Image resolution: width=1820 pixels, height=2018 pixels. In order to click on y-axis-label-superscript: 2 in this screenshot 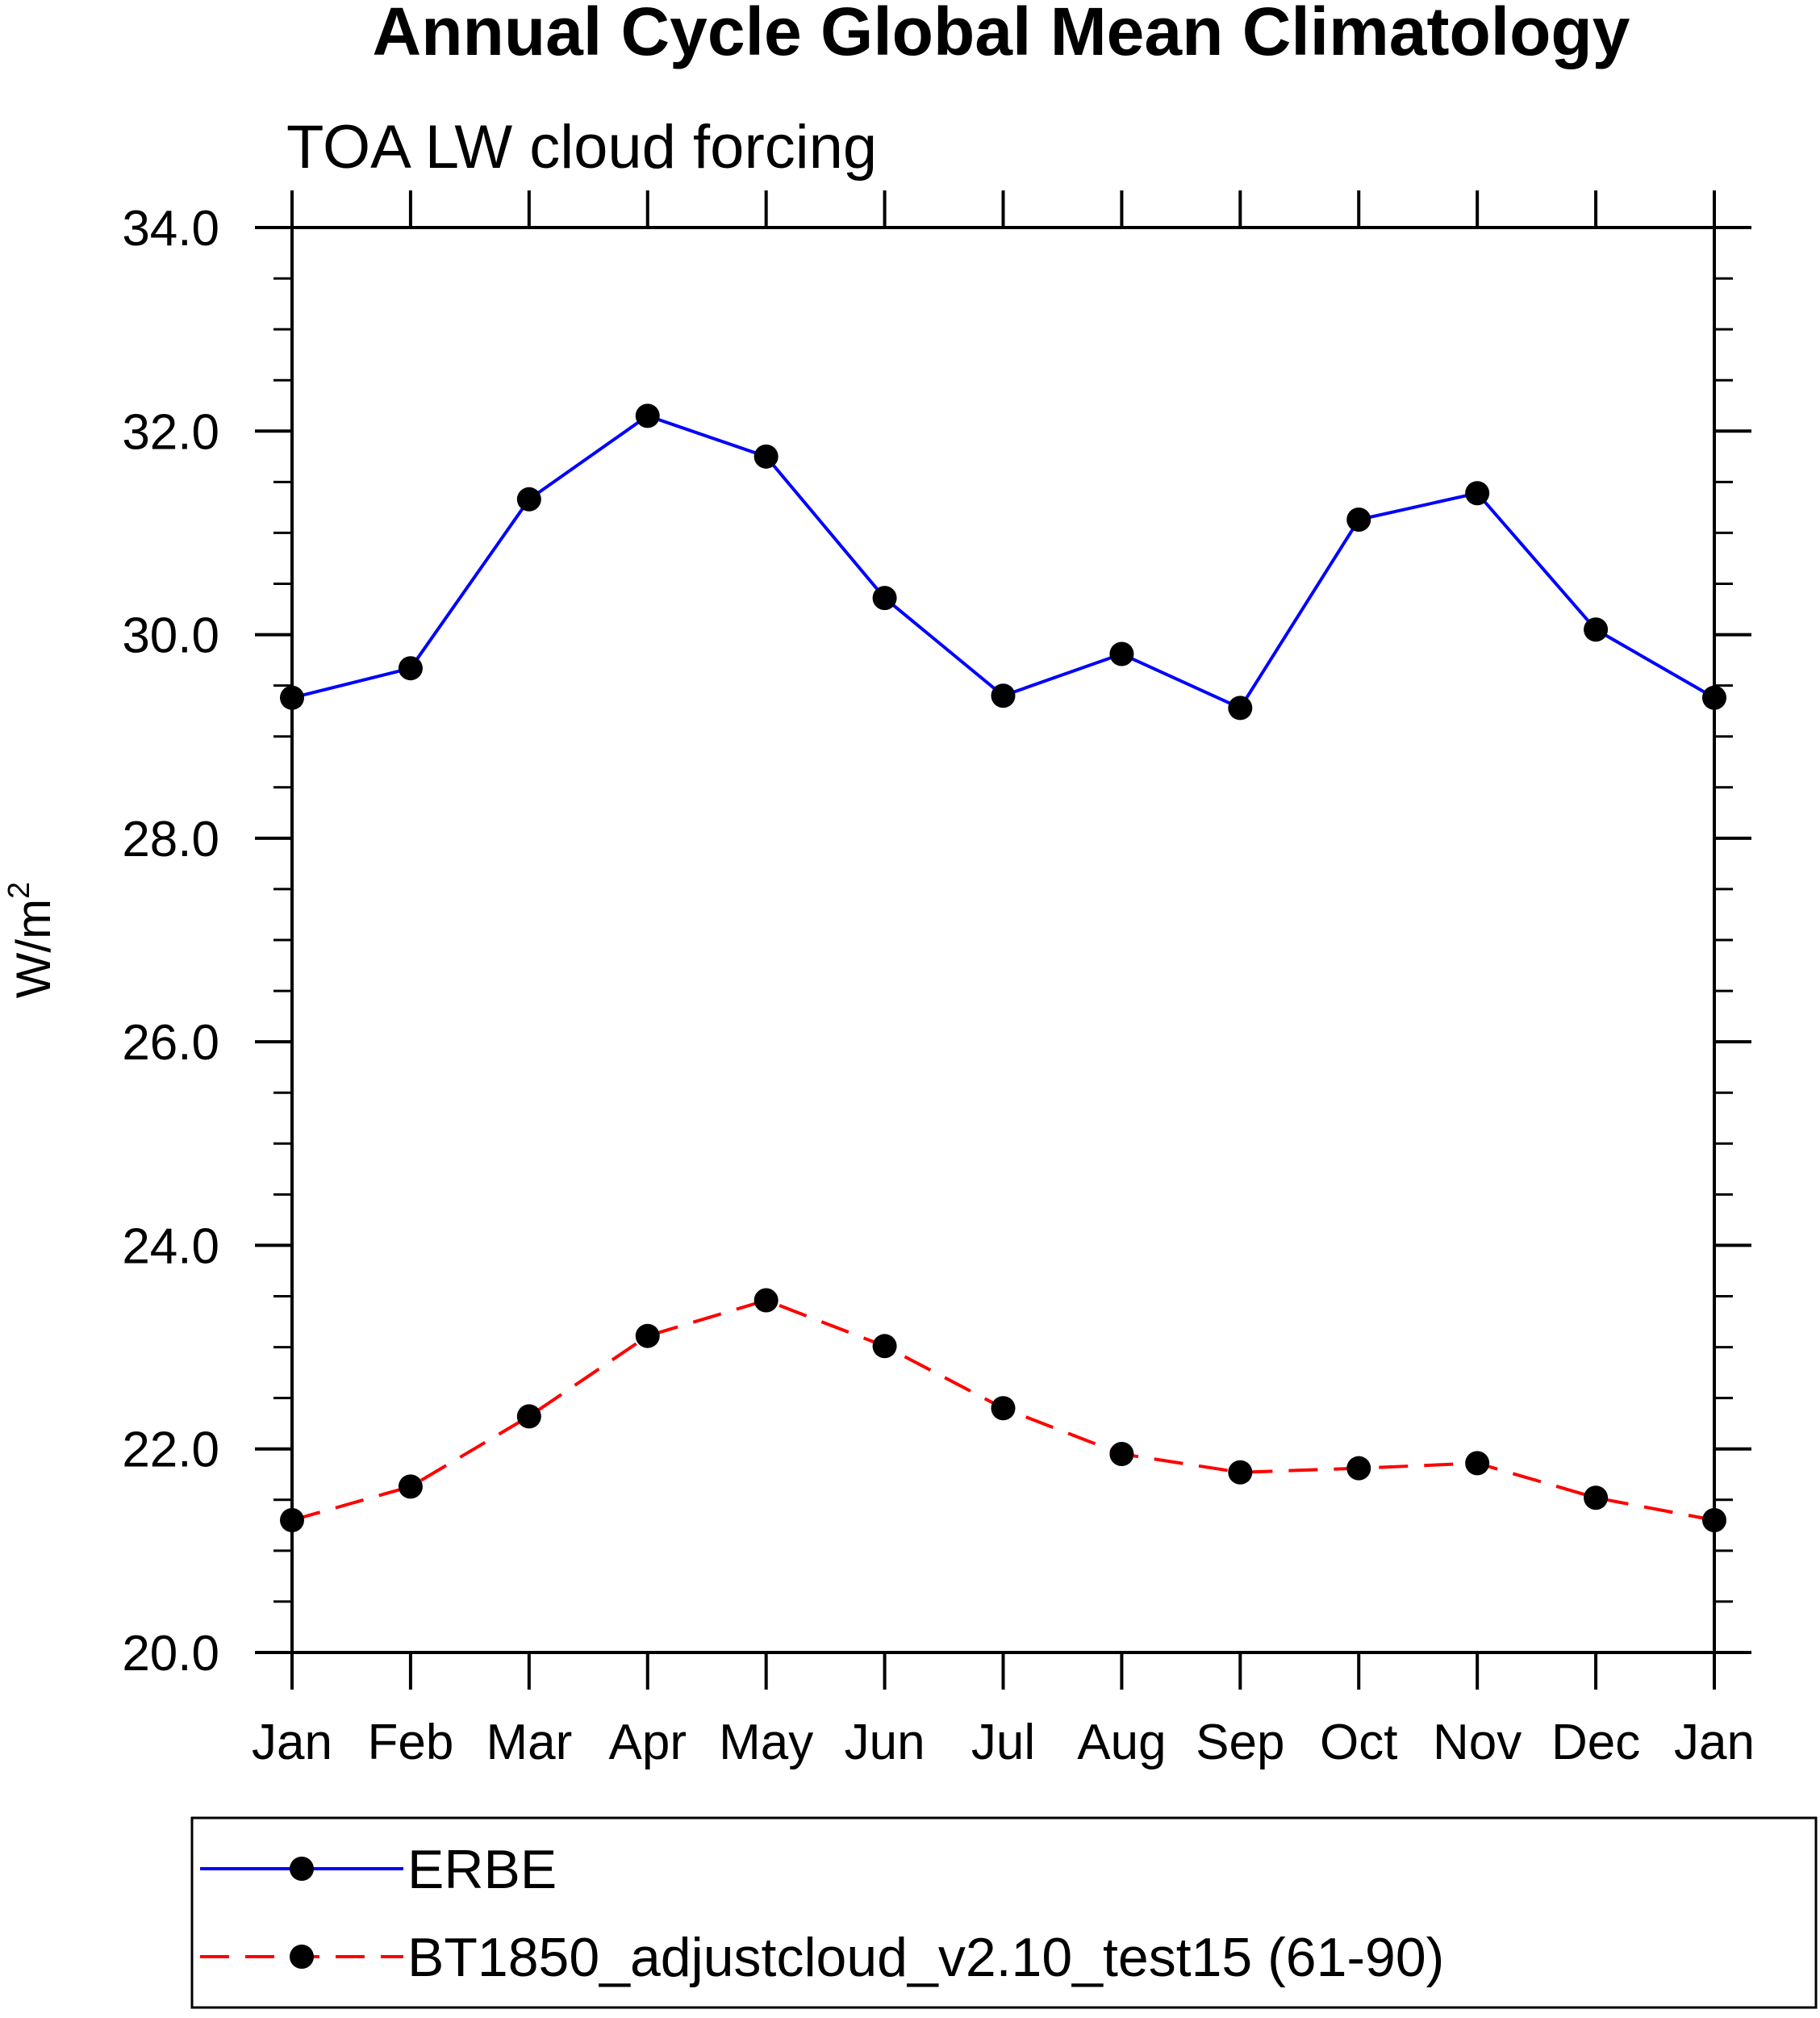, I will do `click(19, 890)`.